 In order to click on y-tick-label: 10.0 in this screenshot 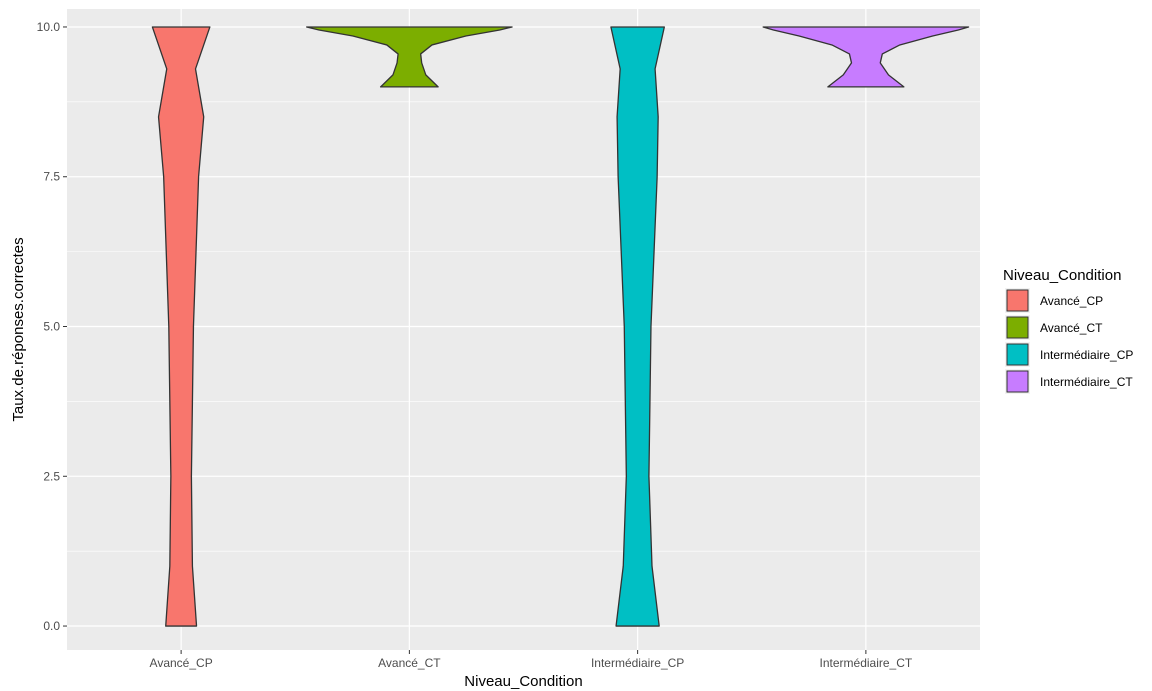, I will do `click(49, 27)`.